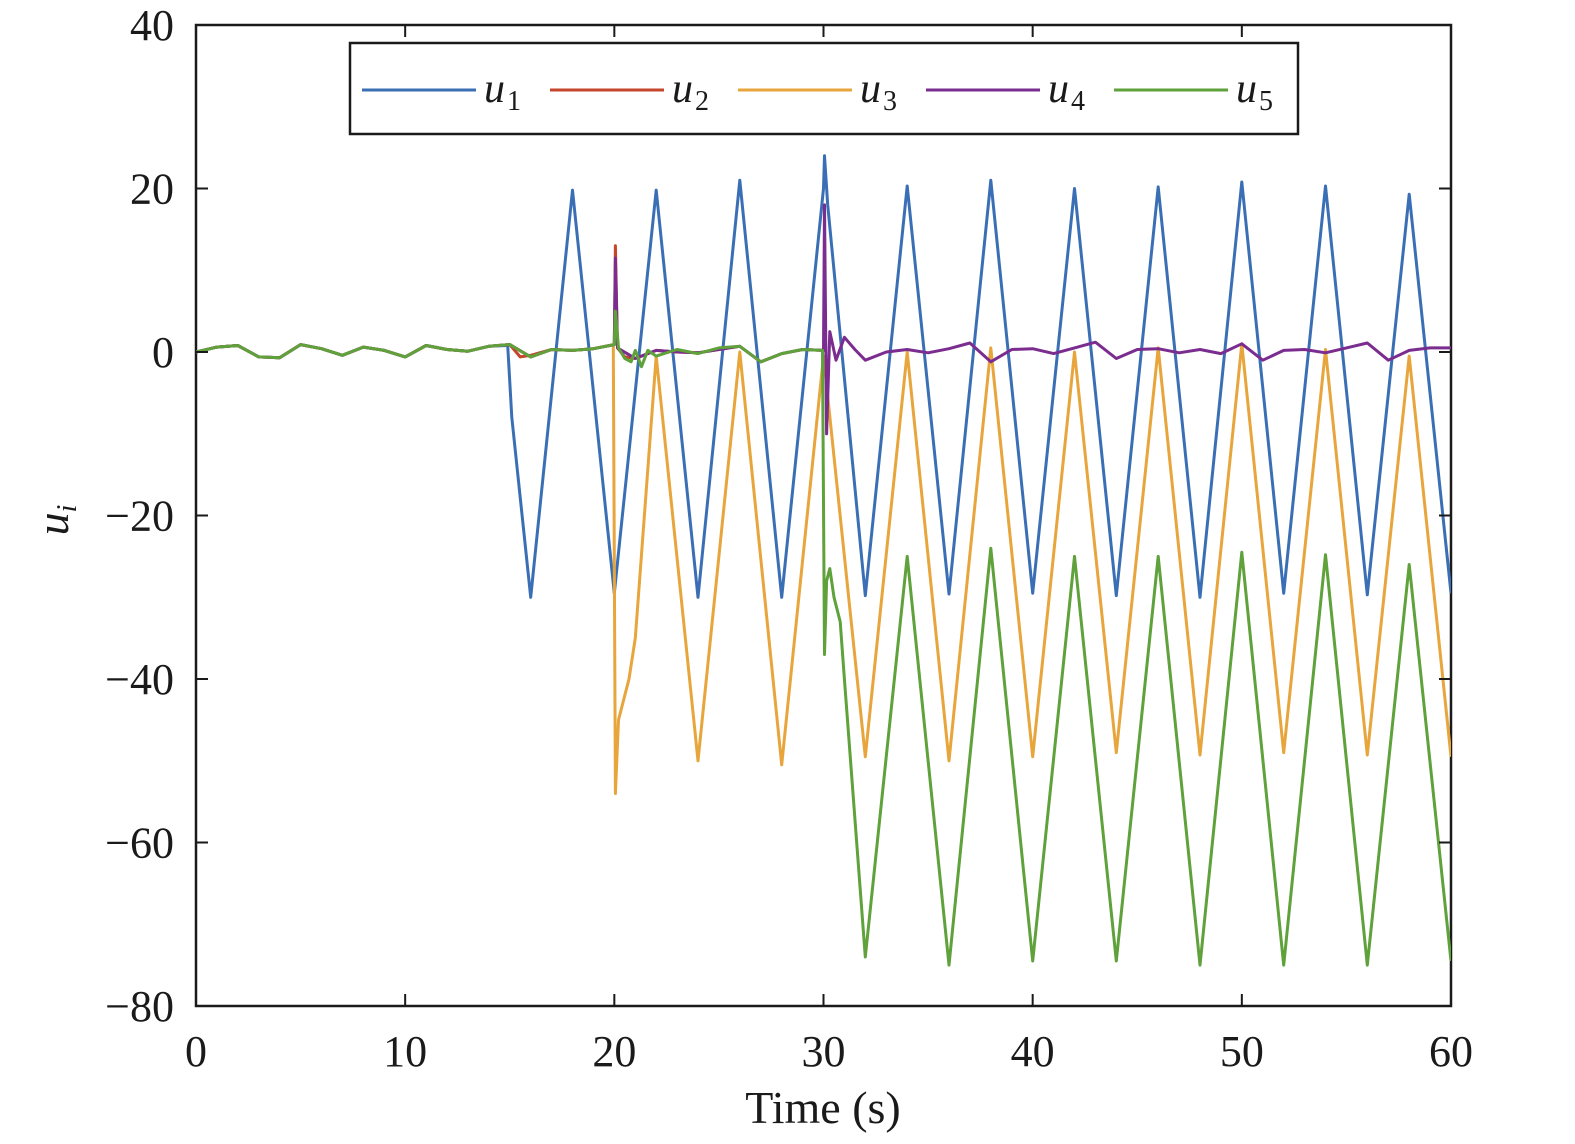 This screenshot has height=1144, width=1575. I want to click on legend-item-u4: u4, so click(1005, 91).